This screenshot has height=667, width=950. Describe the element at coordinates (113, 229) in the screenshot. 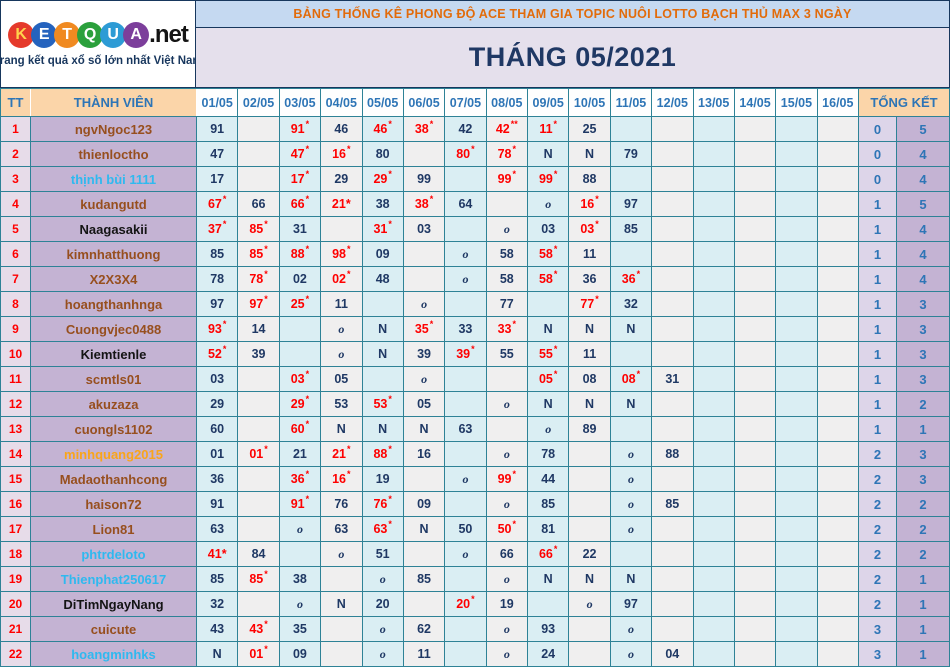

I see `member-name: Naagasakii` at that location.